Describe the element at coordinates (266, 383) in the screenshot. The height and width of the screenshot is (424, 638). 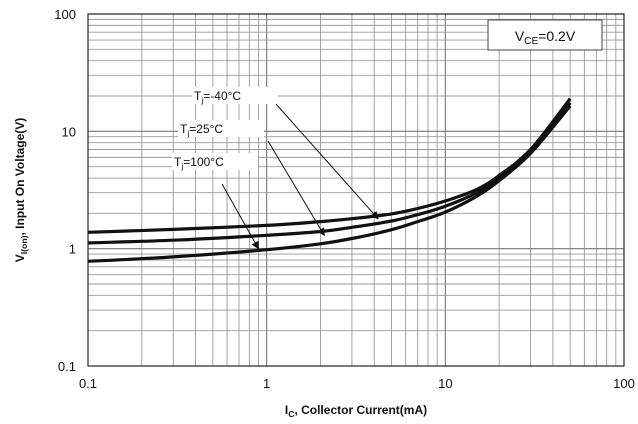
I see `x-tick-label: 1` at that location.